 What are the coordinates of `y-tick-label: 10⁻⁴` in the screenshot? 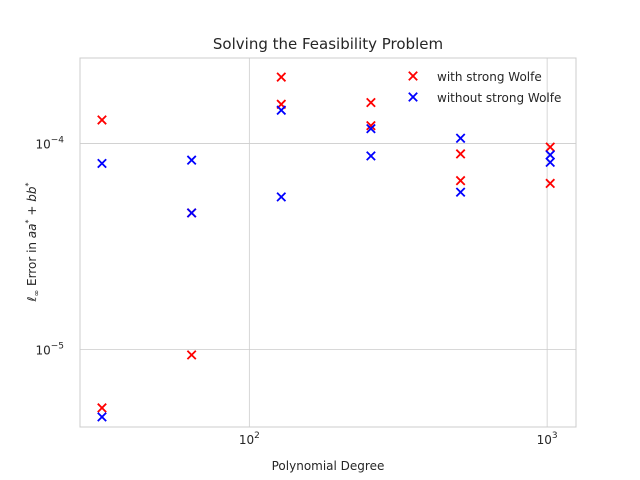 It's located at (49, 143).